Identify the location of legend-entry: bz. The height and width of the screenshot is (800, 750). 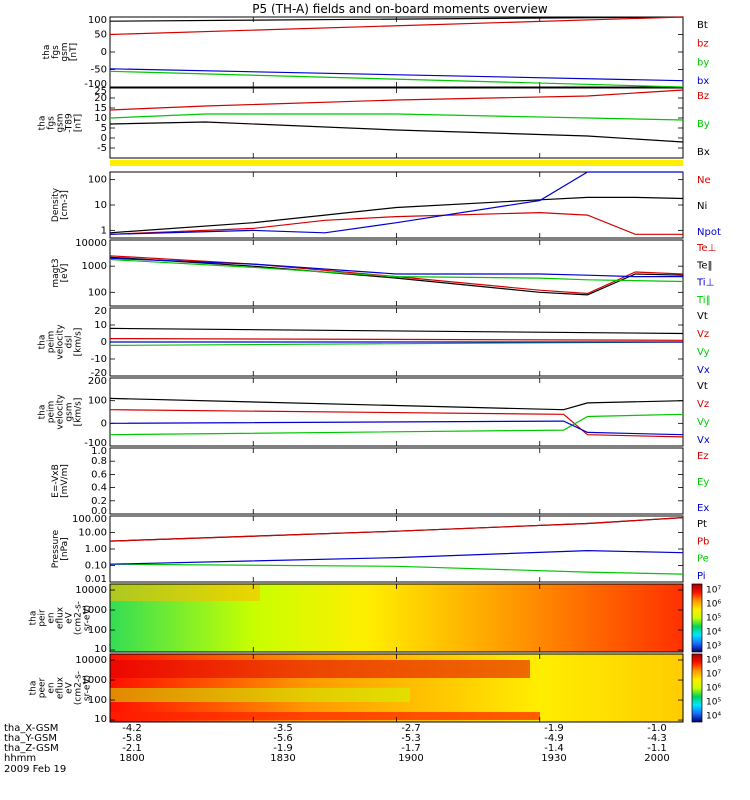
(703, 44).